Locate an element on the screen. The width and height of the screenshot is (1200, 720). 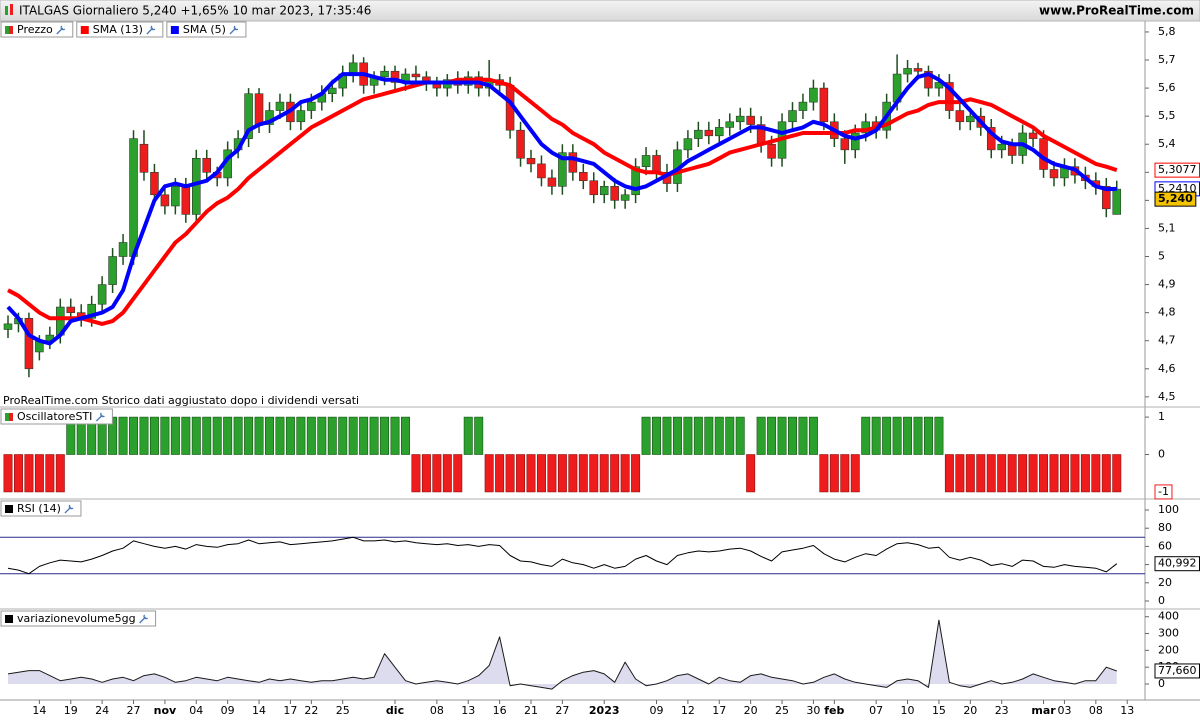
y-tick-label: 4,9 is located at coordinates (1167, 284).